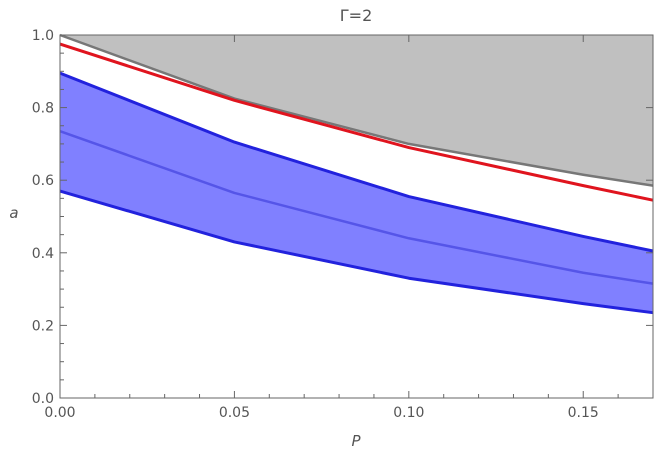  What do you see at coordinates (43, 36) in the screenshot?
I see `y-tick-label: 1.0` at bounding box center [43, 36].